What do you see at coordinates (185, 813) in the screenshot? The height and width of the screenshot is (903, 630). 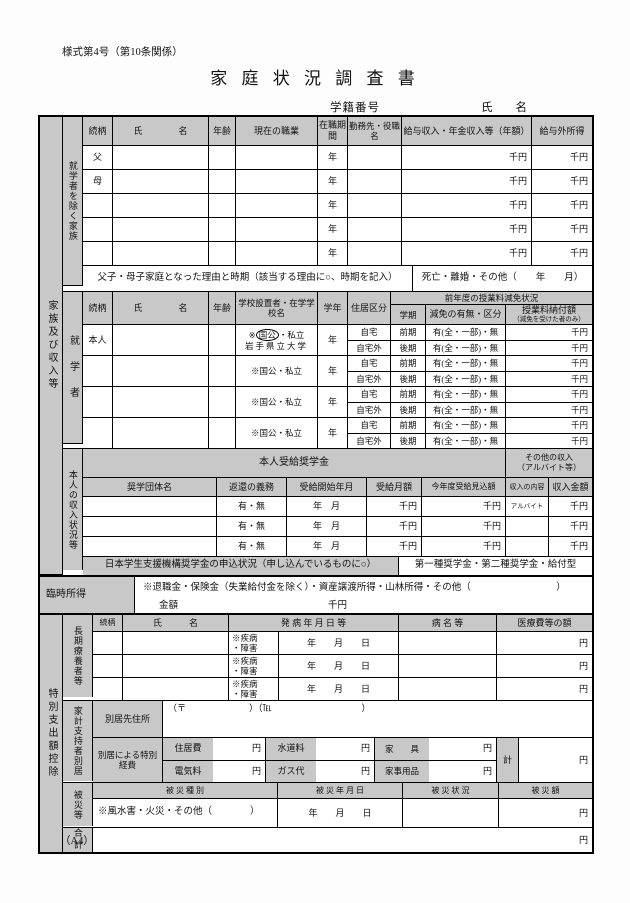 I see `disaster-type-option-cell: ※風水害・火災・その他（ ）` at bounding box center [185, 813].